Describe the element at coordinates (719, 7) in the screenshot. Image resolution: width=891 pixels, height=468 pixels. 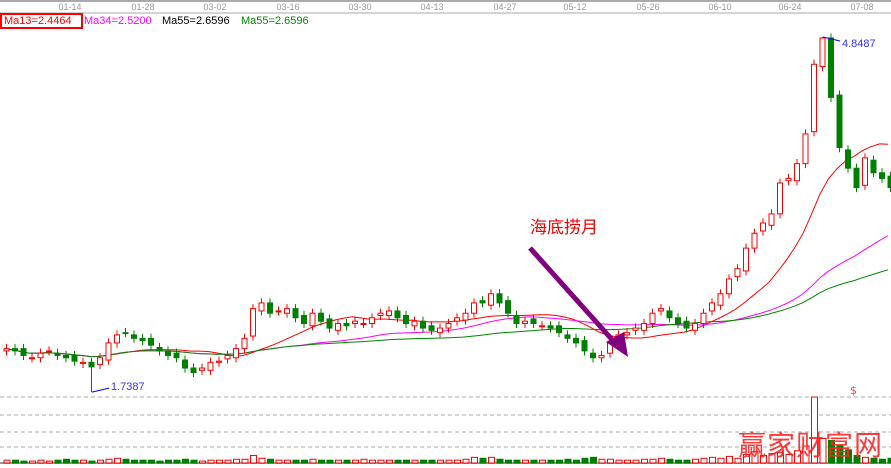
I see `x-tick-label: 06-10` at that location.